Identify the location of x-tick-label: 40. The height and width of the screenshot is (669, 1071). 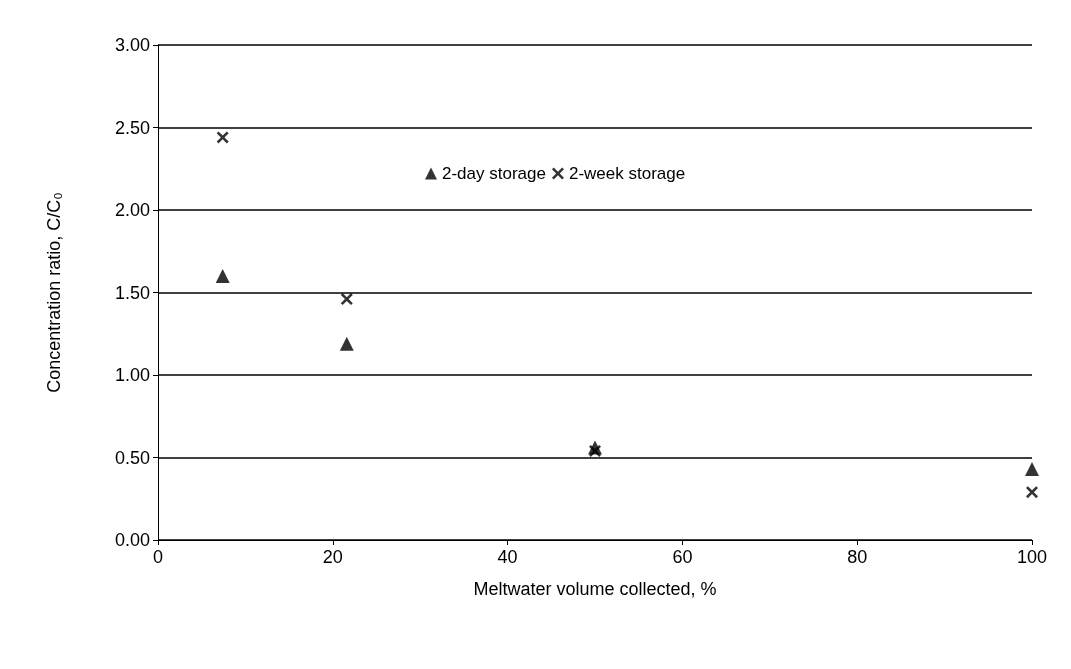
(507, 557).